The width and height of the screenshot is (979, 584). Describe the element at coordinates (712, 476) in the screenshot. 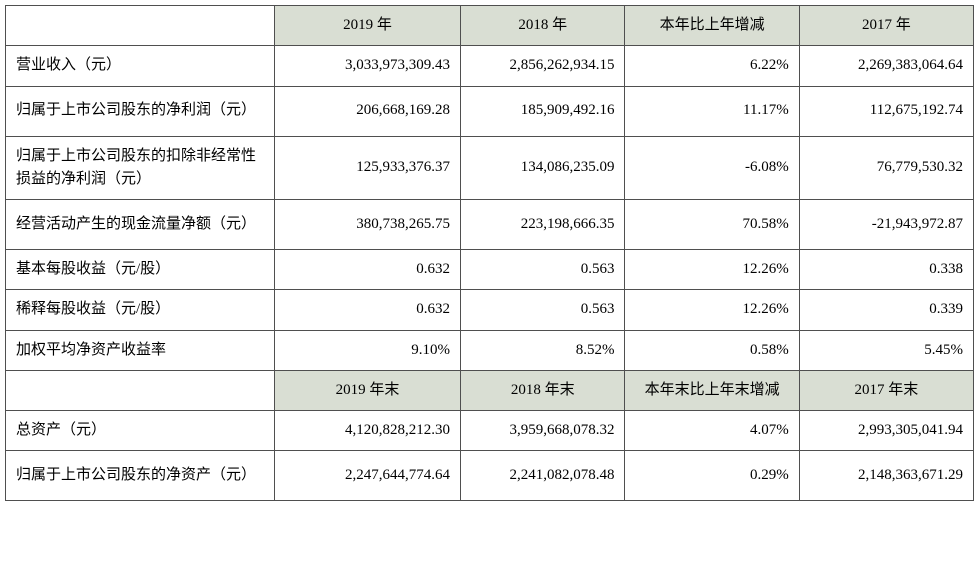

I see `value-cell-change: 0.29%` at that location.